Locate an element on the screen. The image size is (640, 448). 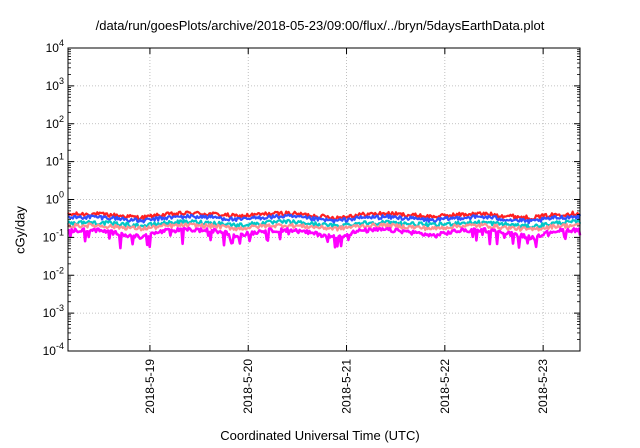
y-tick-exponent: -2 is located at coordinates (60, 270).